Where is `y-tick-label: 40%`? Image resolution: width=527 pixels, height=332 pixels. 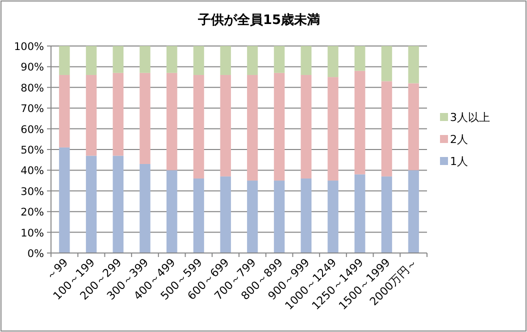
y-tick-label: 40% is located at coordinates (32, 171).